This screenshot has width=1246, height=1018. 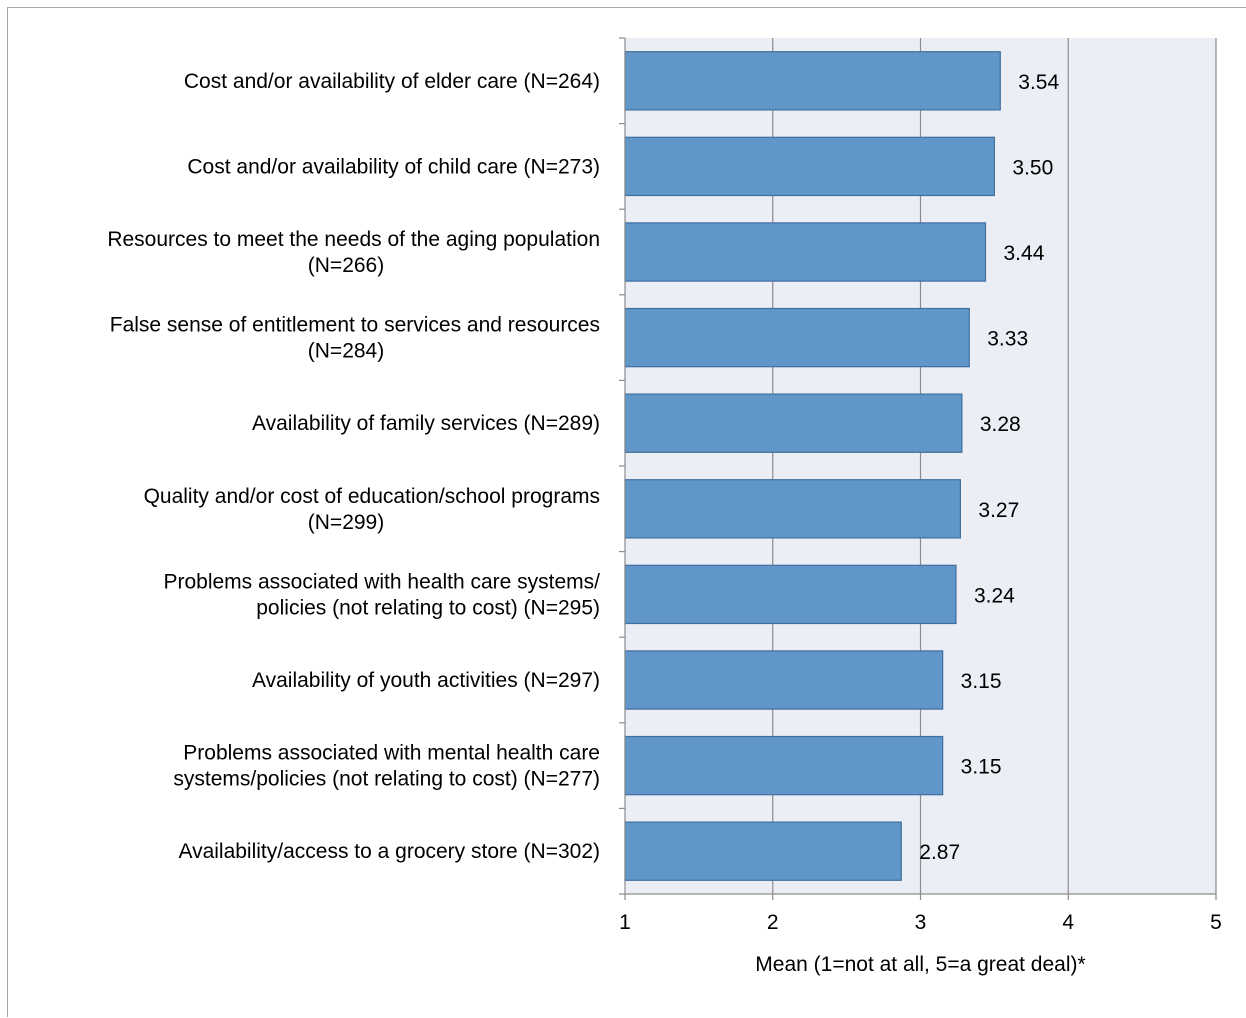 I want to click on data-label: 3.27, so click(x=998, y=510).